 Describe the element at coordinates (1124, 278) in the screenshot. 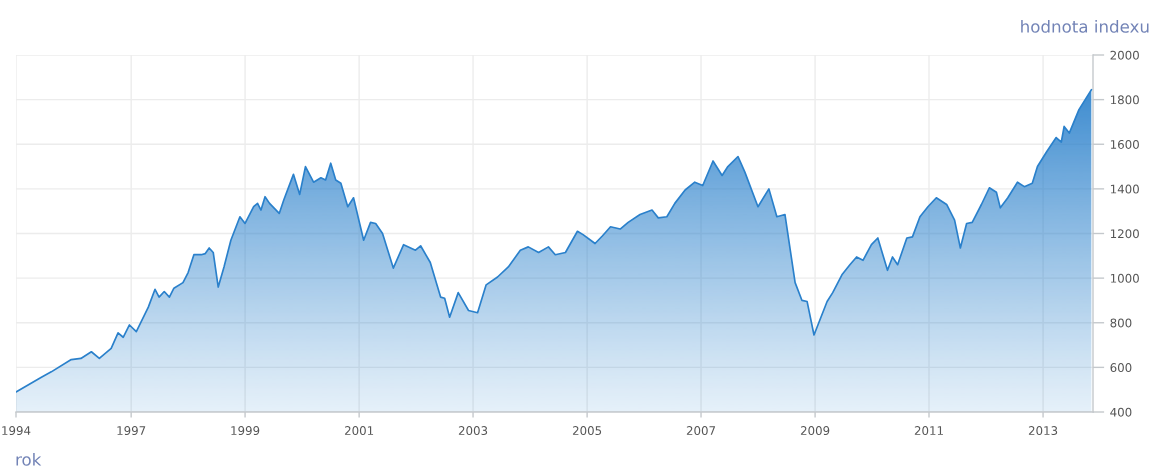

I see `y-tick-label: 1000` at that location.